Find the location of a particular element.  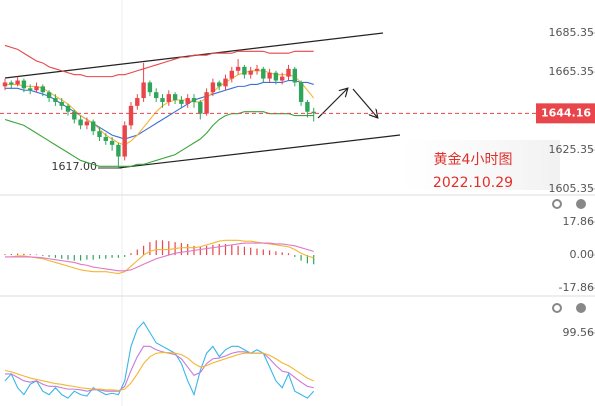

low-label: 1617.00 is located at coordinates (75, 166).